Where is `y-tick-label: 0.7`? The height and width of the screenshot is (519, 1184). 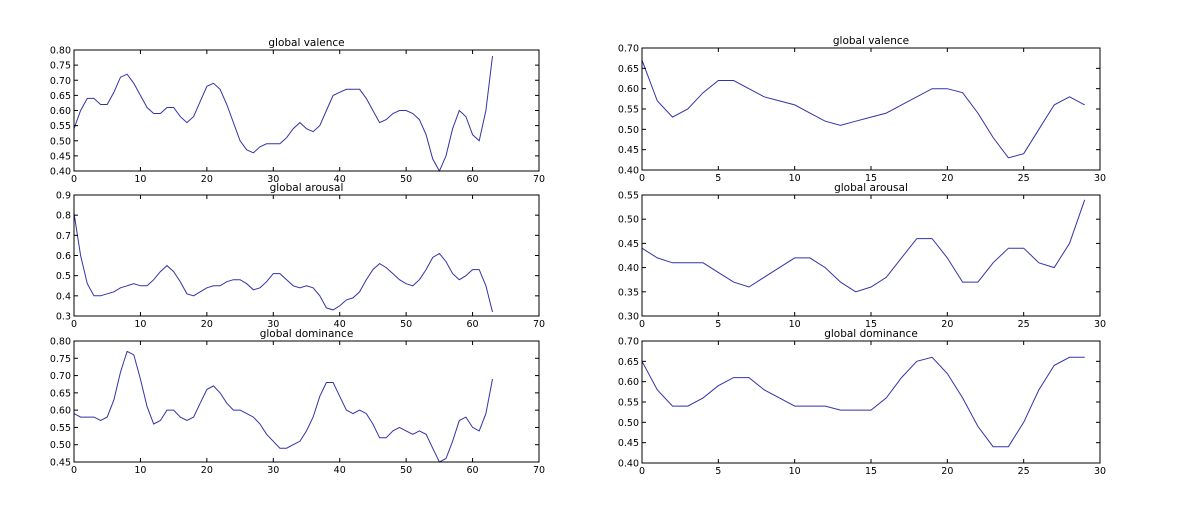
y-tick-label: 0.7 is located at coordinates (63, 236).